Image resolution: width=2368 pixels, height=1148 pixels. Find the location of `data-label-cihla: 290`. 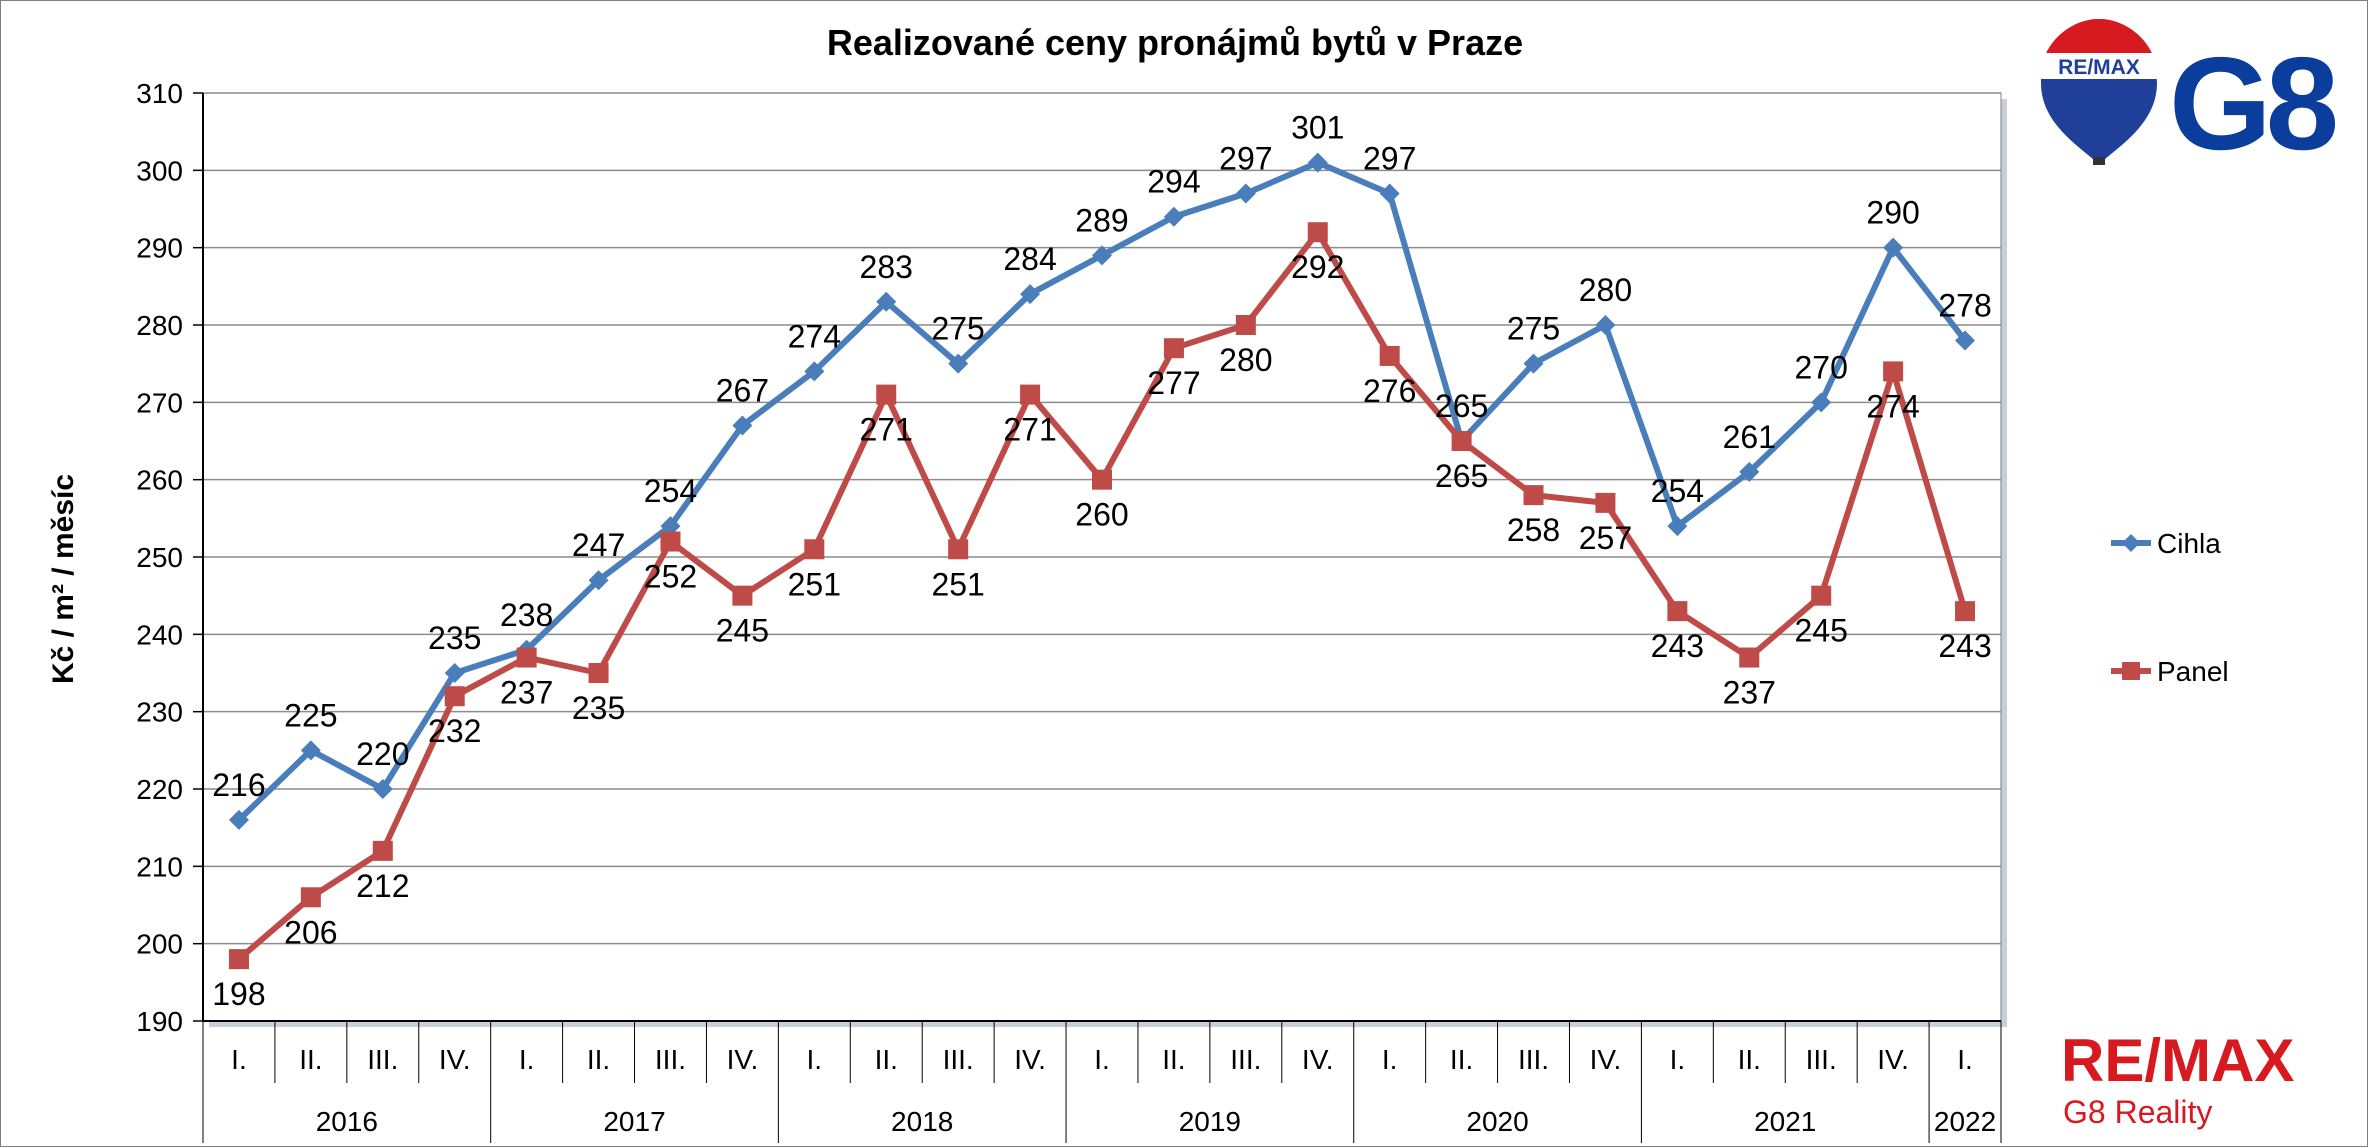

data-label-cihla: 290 is located at coordinates (1892, 213).